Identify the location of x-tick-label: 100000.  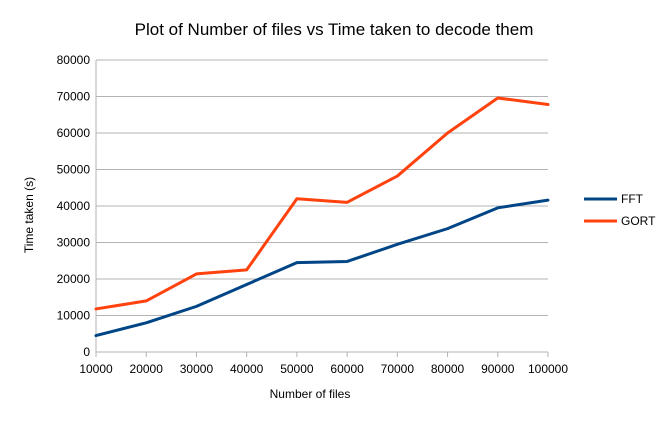
(548, 369).